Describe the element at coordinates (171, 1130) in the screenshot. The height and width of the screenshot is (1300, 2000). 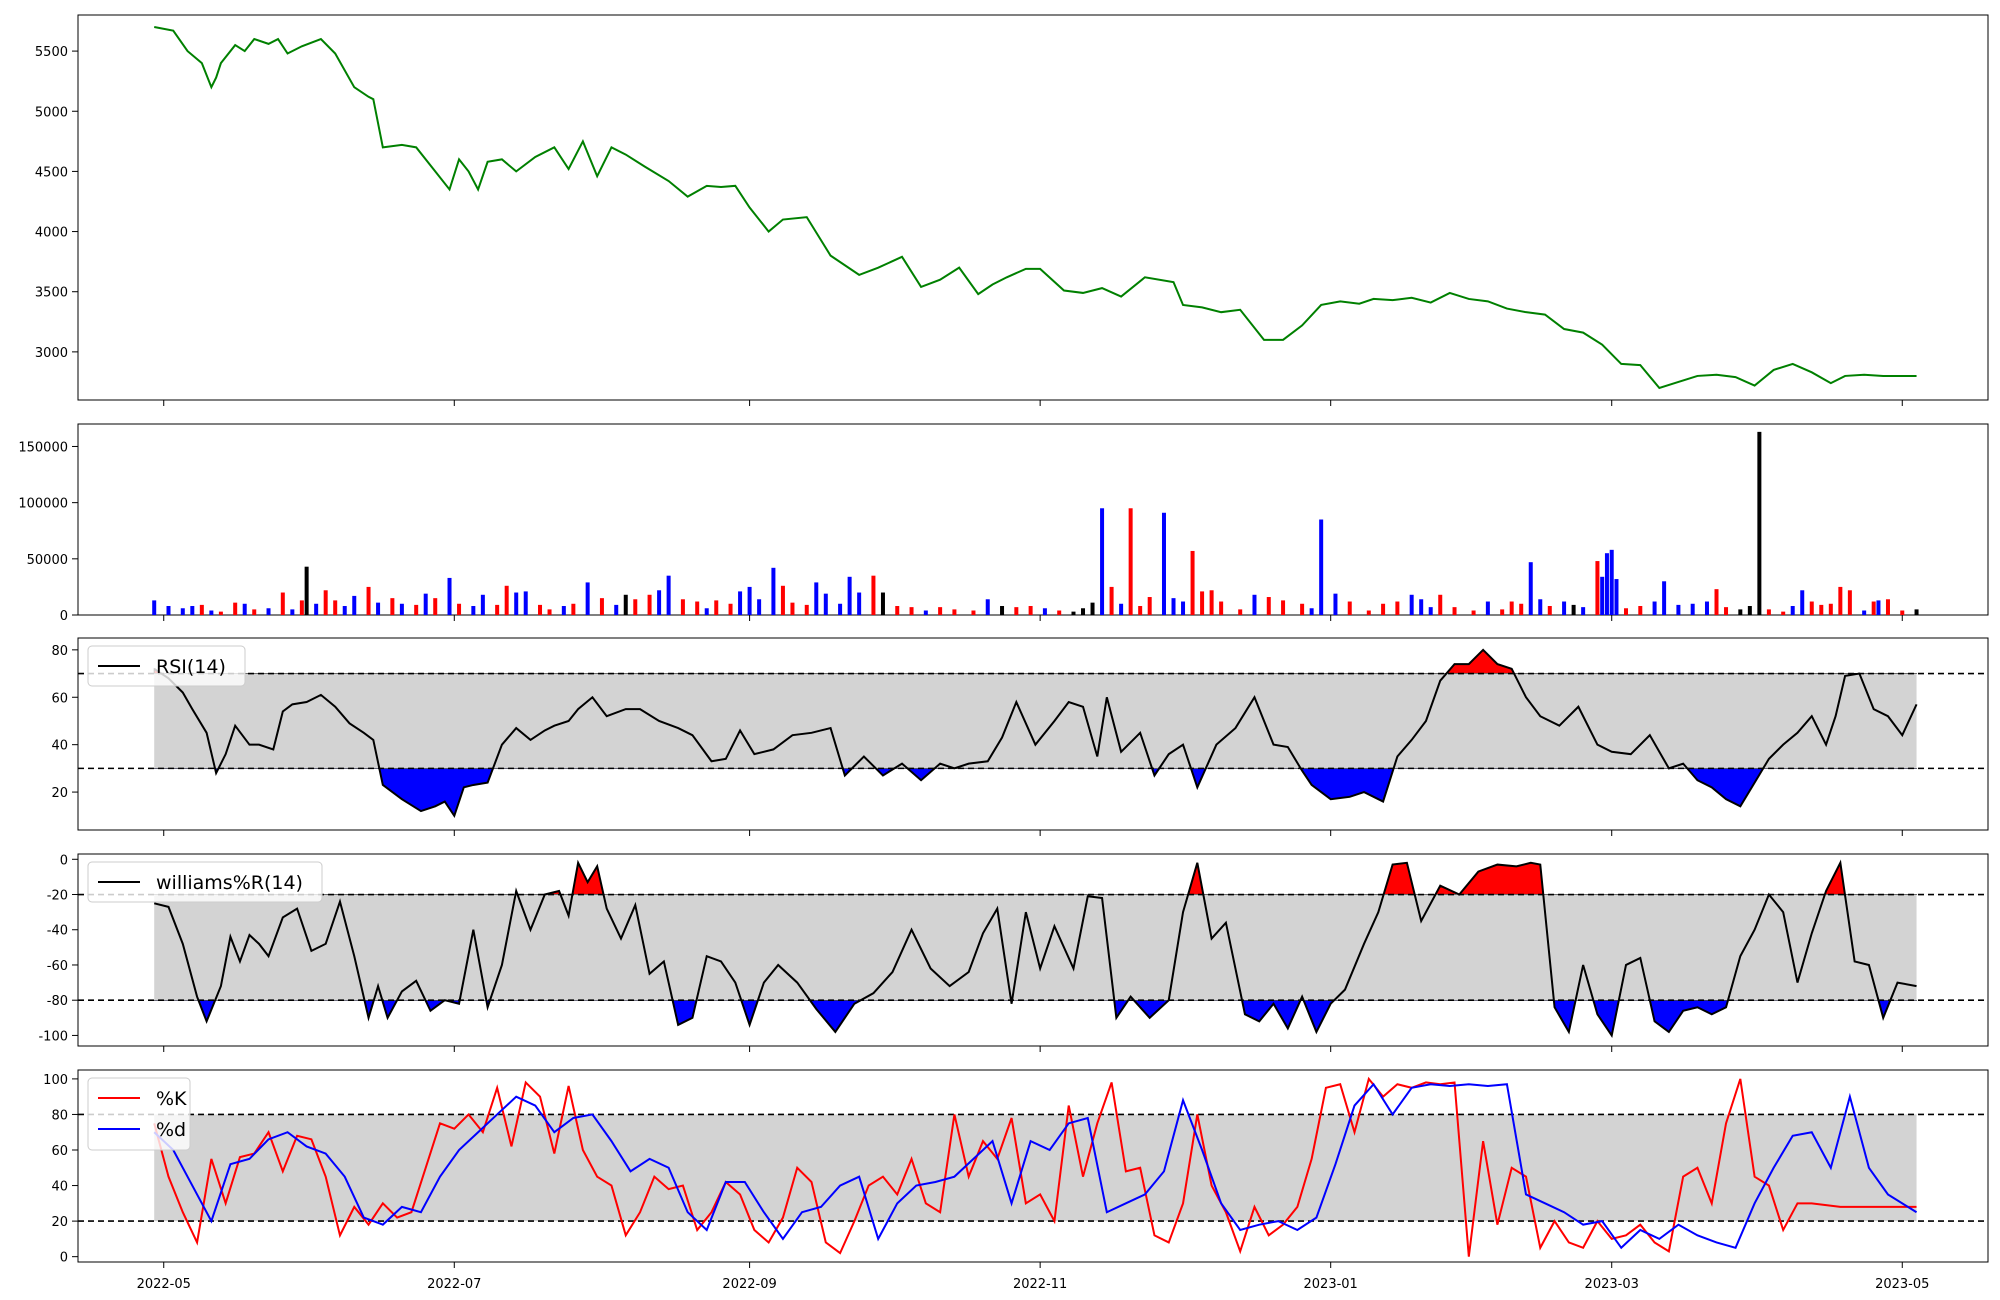
I see `legend-label: %d` at that location.